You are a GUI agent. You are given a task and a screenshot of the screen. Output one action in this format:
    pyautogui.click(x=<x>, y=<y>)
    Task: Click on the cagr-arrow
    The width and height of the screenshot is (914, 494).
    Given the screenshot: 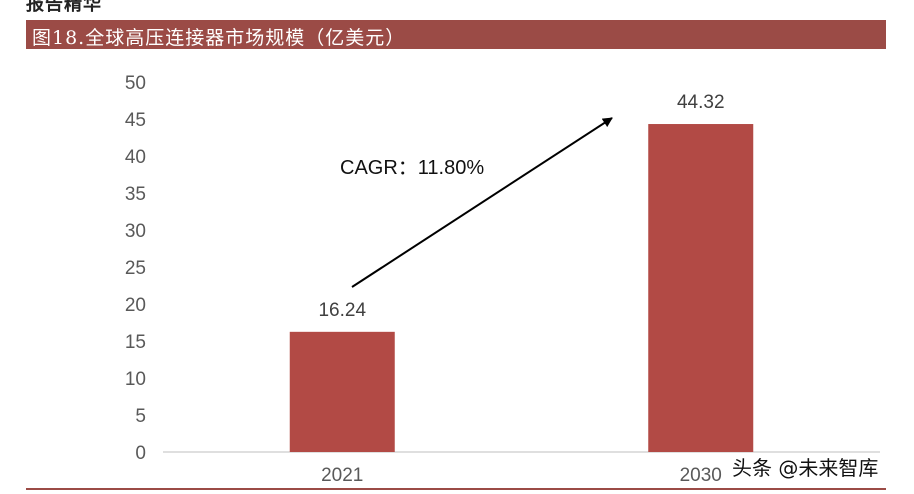 What is the action you would take?
    pyautogui.click(x=482, y=202)
    